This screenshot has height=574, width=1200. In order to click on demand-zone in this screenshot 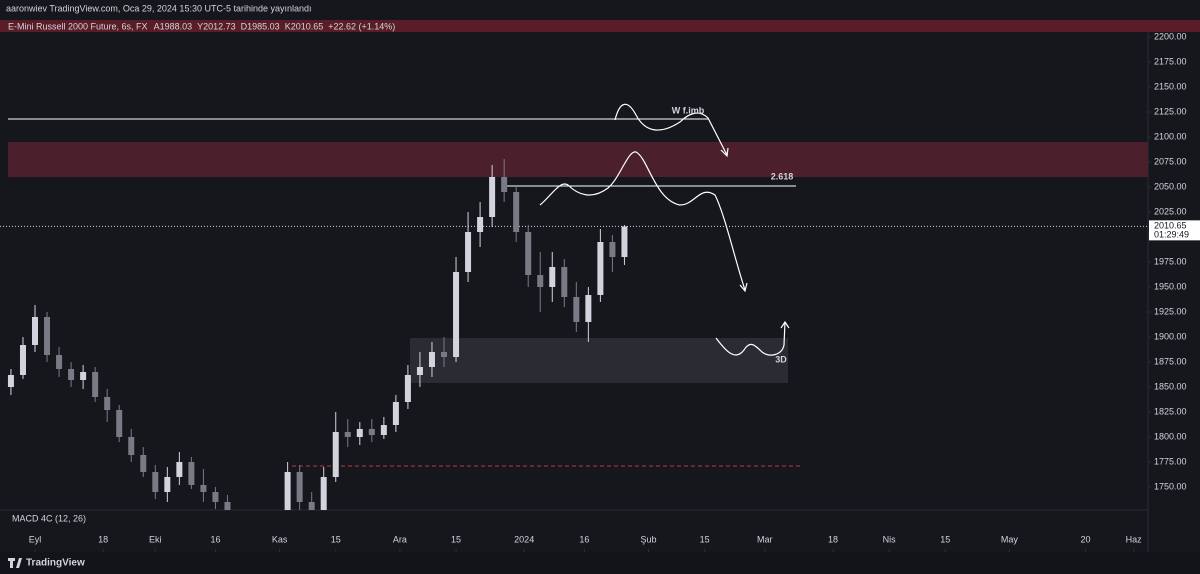, I will do `click(599, 360)`.